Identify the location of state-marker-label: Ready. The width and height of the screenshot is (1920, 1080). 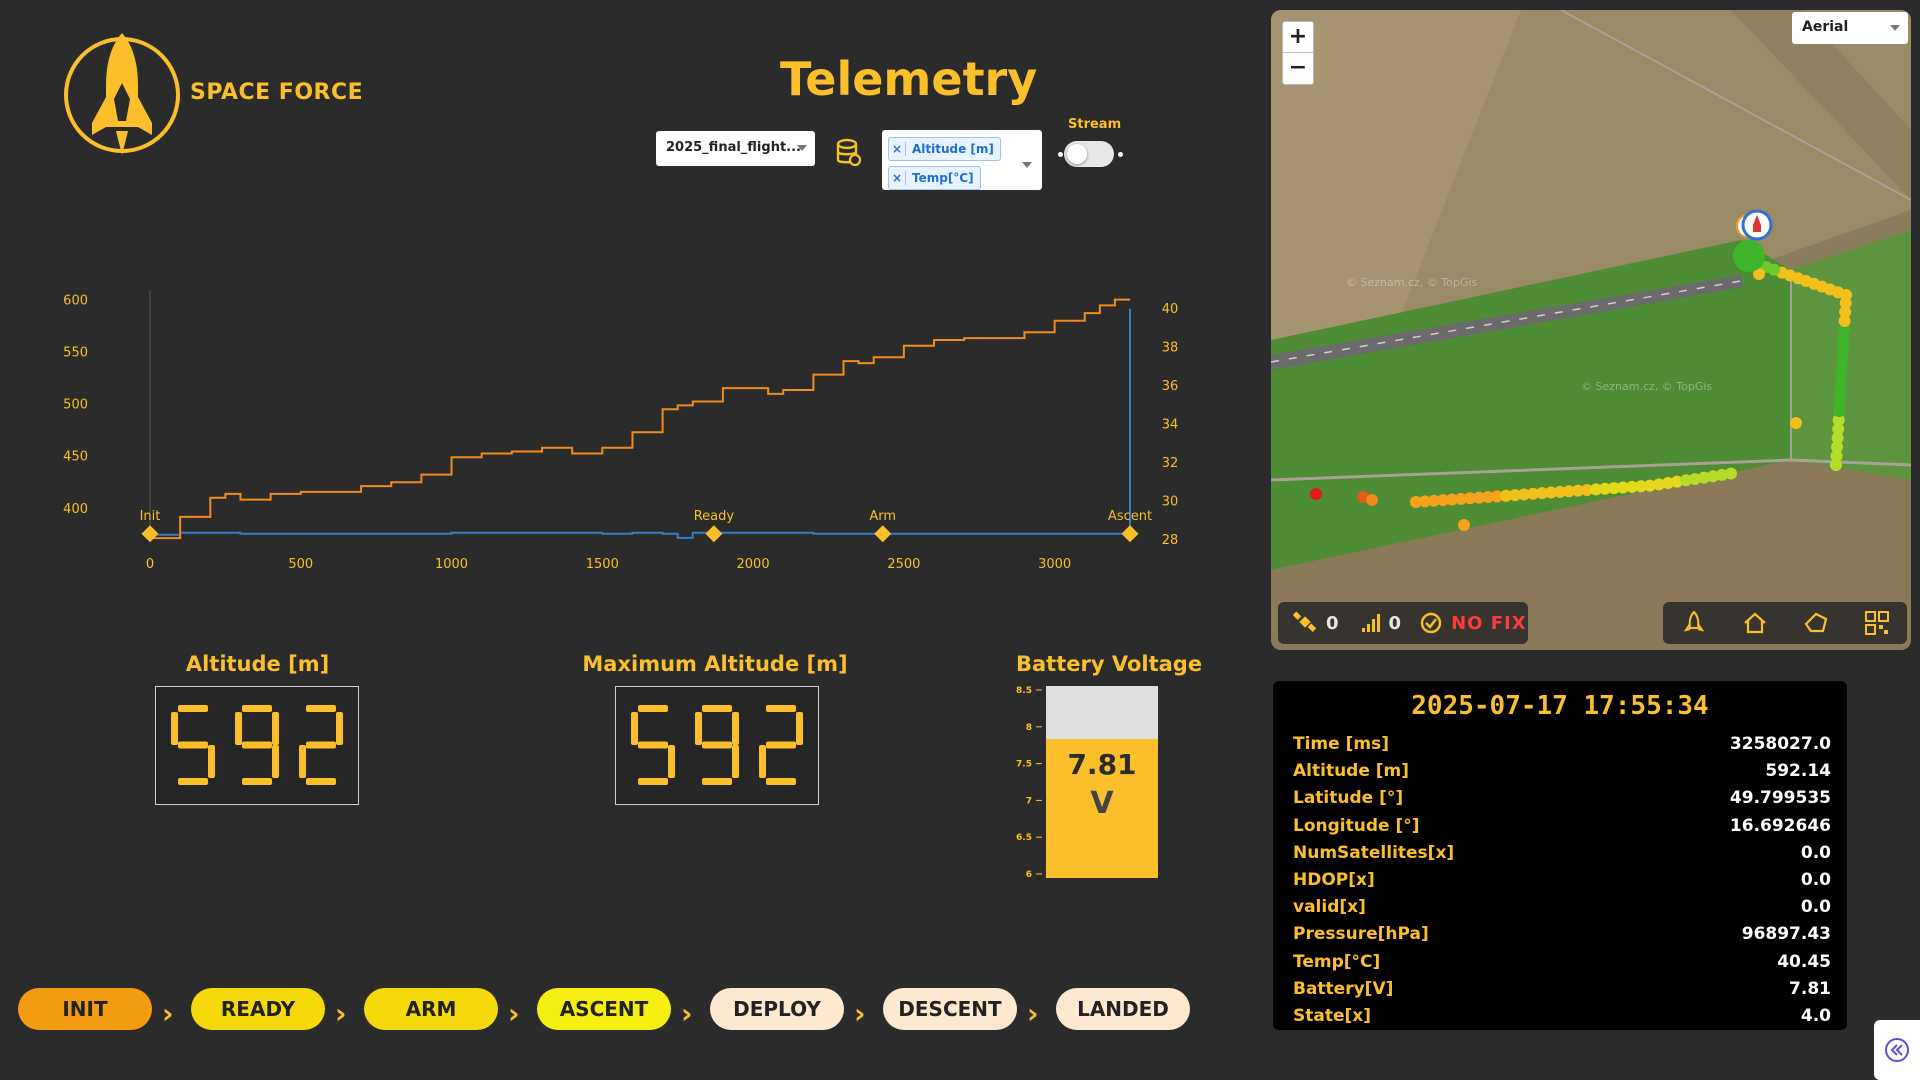
(714, 516).